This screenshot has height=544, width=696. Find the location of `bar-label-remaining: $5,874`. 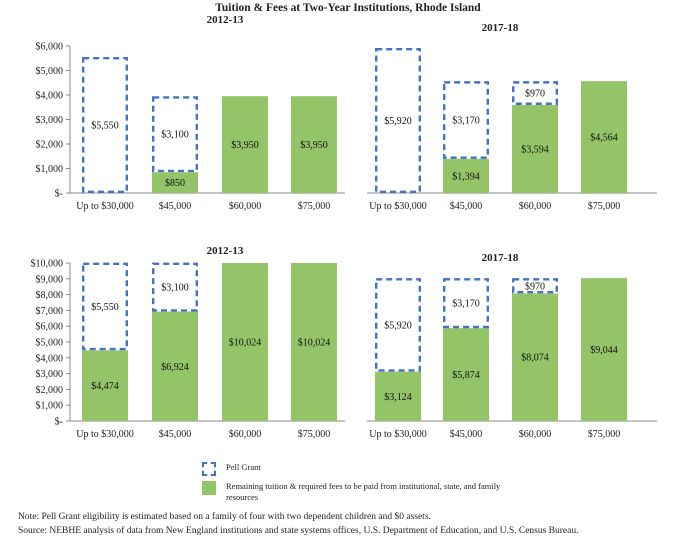

bar-label-remaining: $5,874 is located at coordinates (466, 375).